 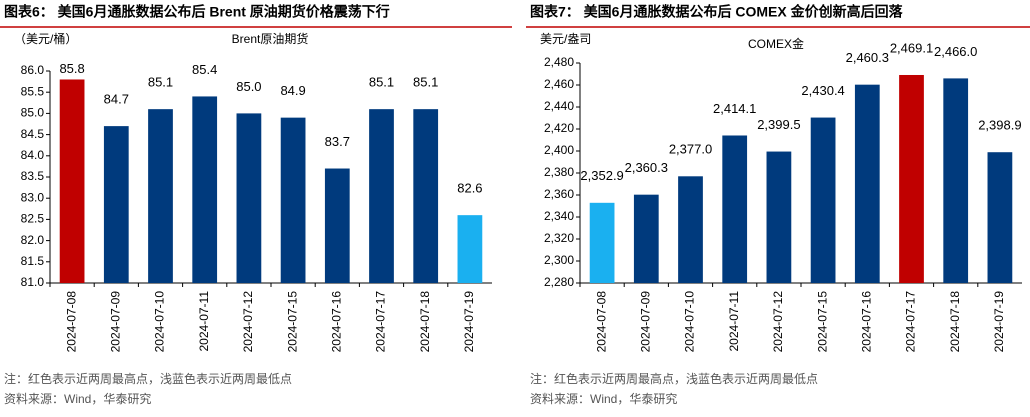 What do you see at coordinates (33, 176) in the screenshot?
I see `y-tick-label: 83.5` at bounding box center [33, 176].